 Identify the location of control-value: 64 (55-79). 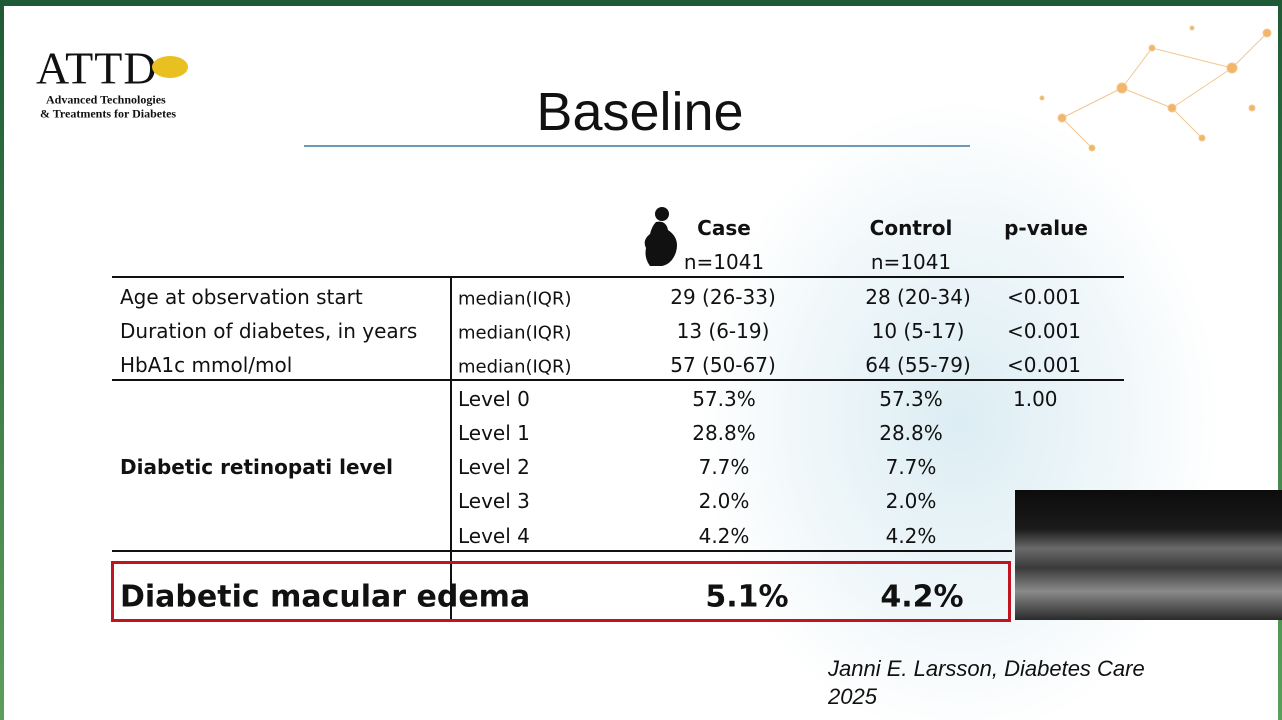
(918, 365).